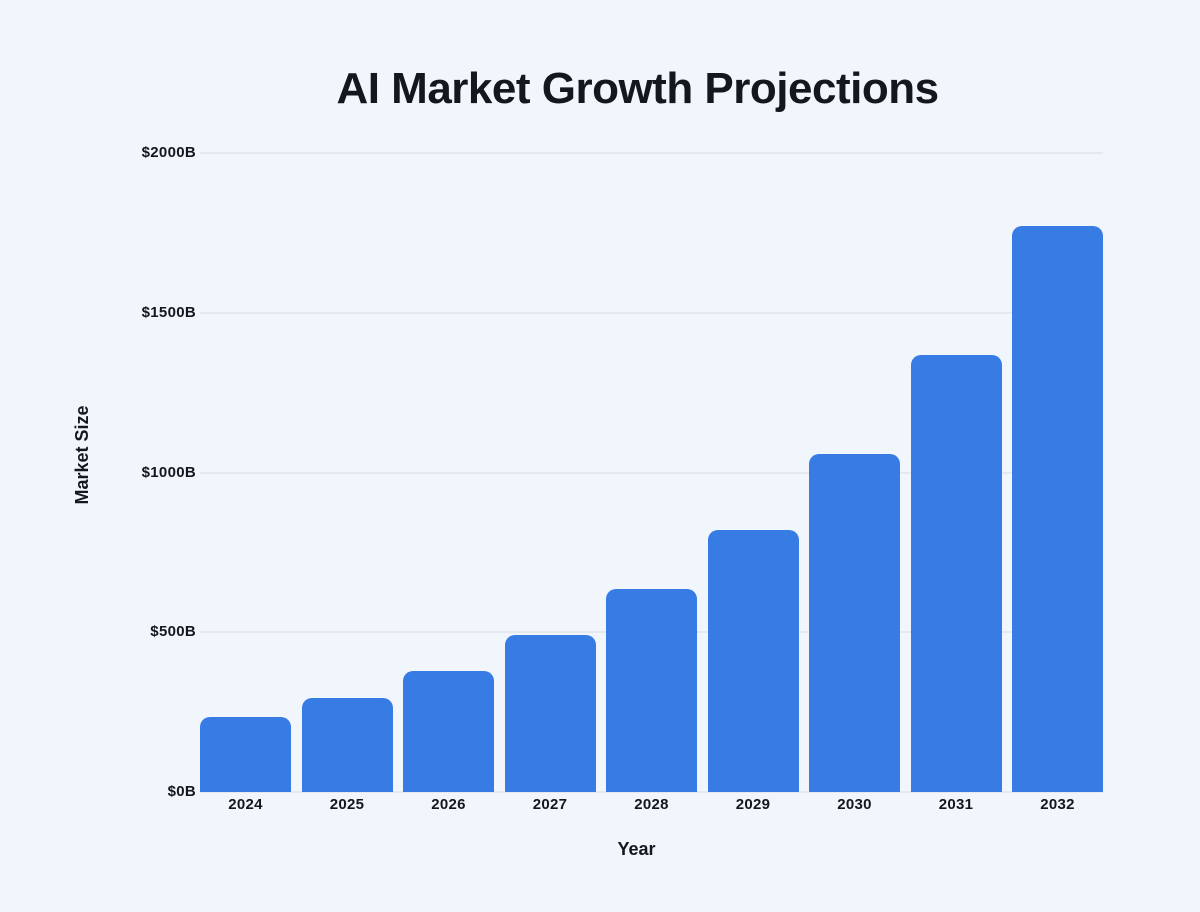  I want to click on x-tick-label-2025: 2025, so click(347, 804).